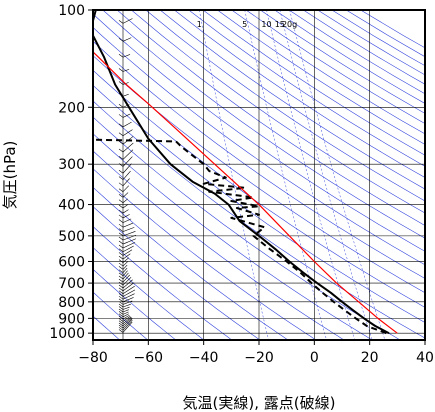 The height and width of the screenshot is (412, 435). I want to click on x-tick-label: −40, so click(204, 358).